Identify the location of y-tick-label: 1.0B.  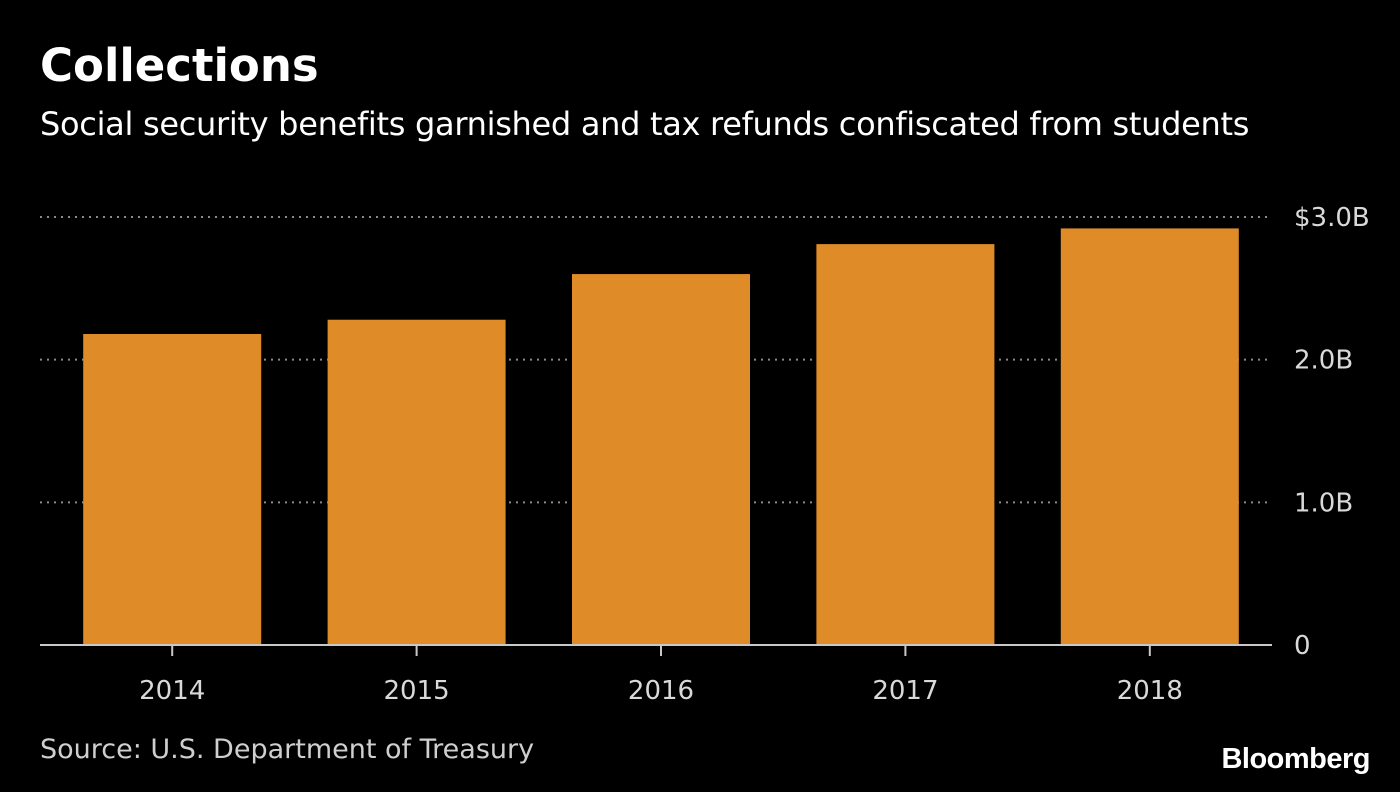
(1323, 503).